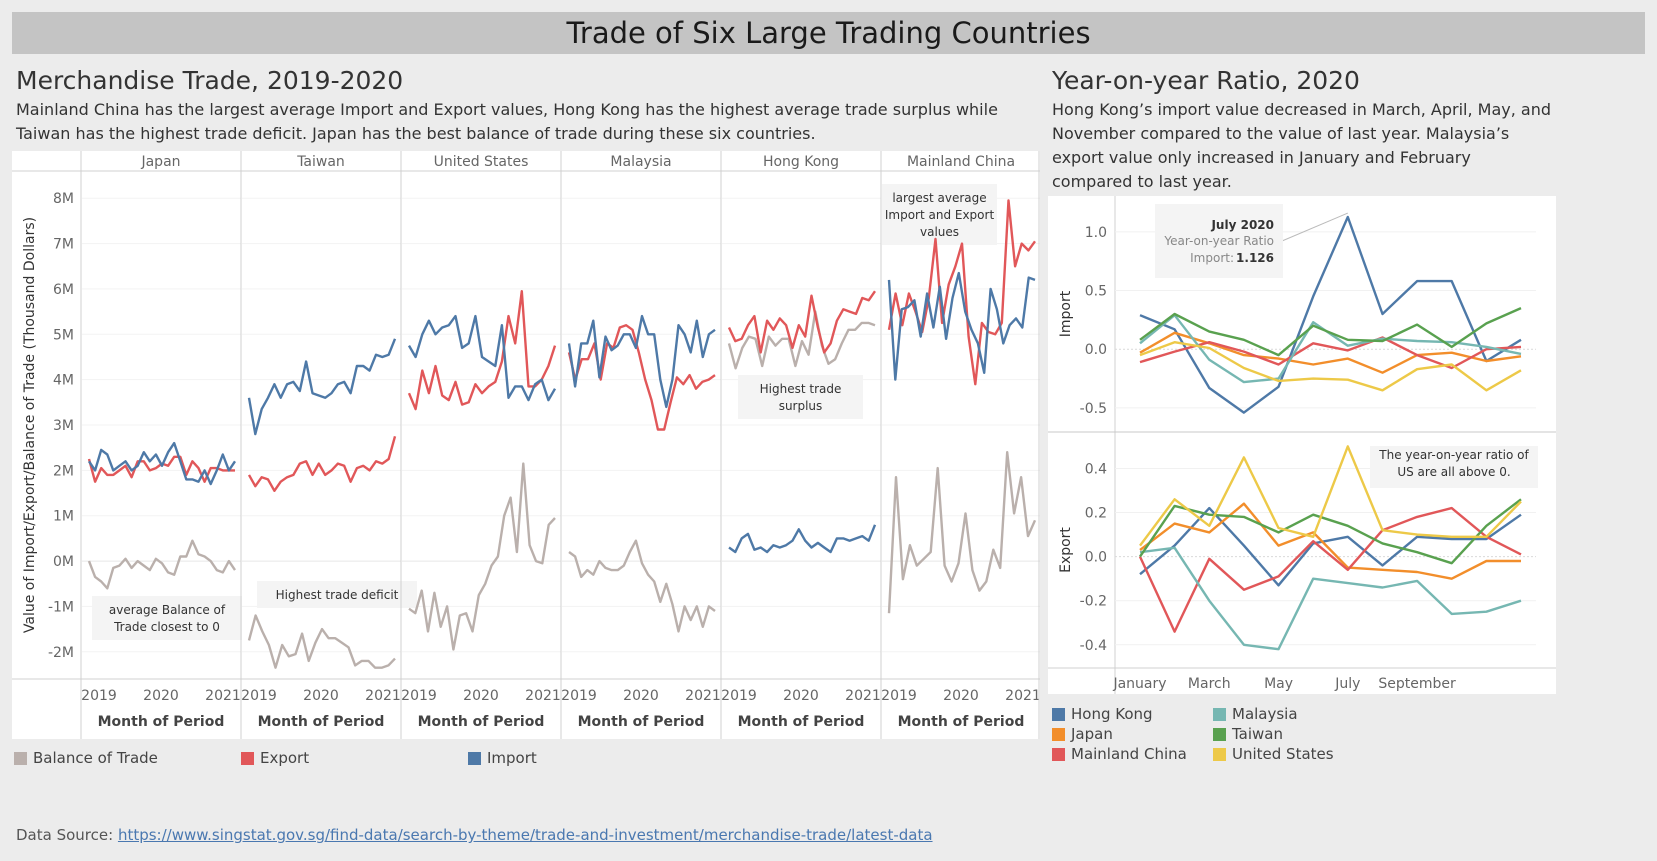  What do you see at coordinates (1092, 734) in the screenshot?
I see `legend-label-japan: Japan` at bounding box center [1092, 734].